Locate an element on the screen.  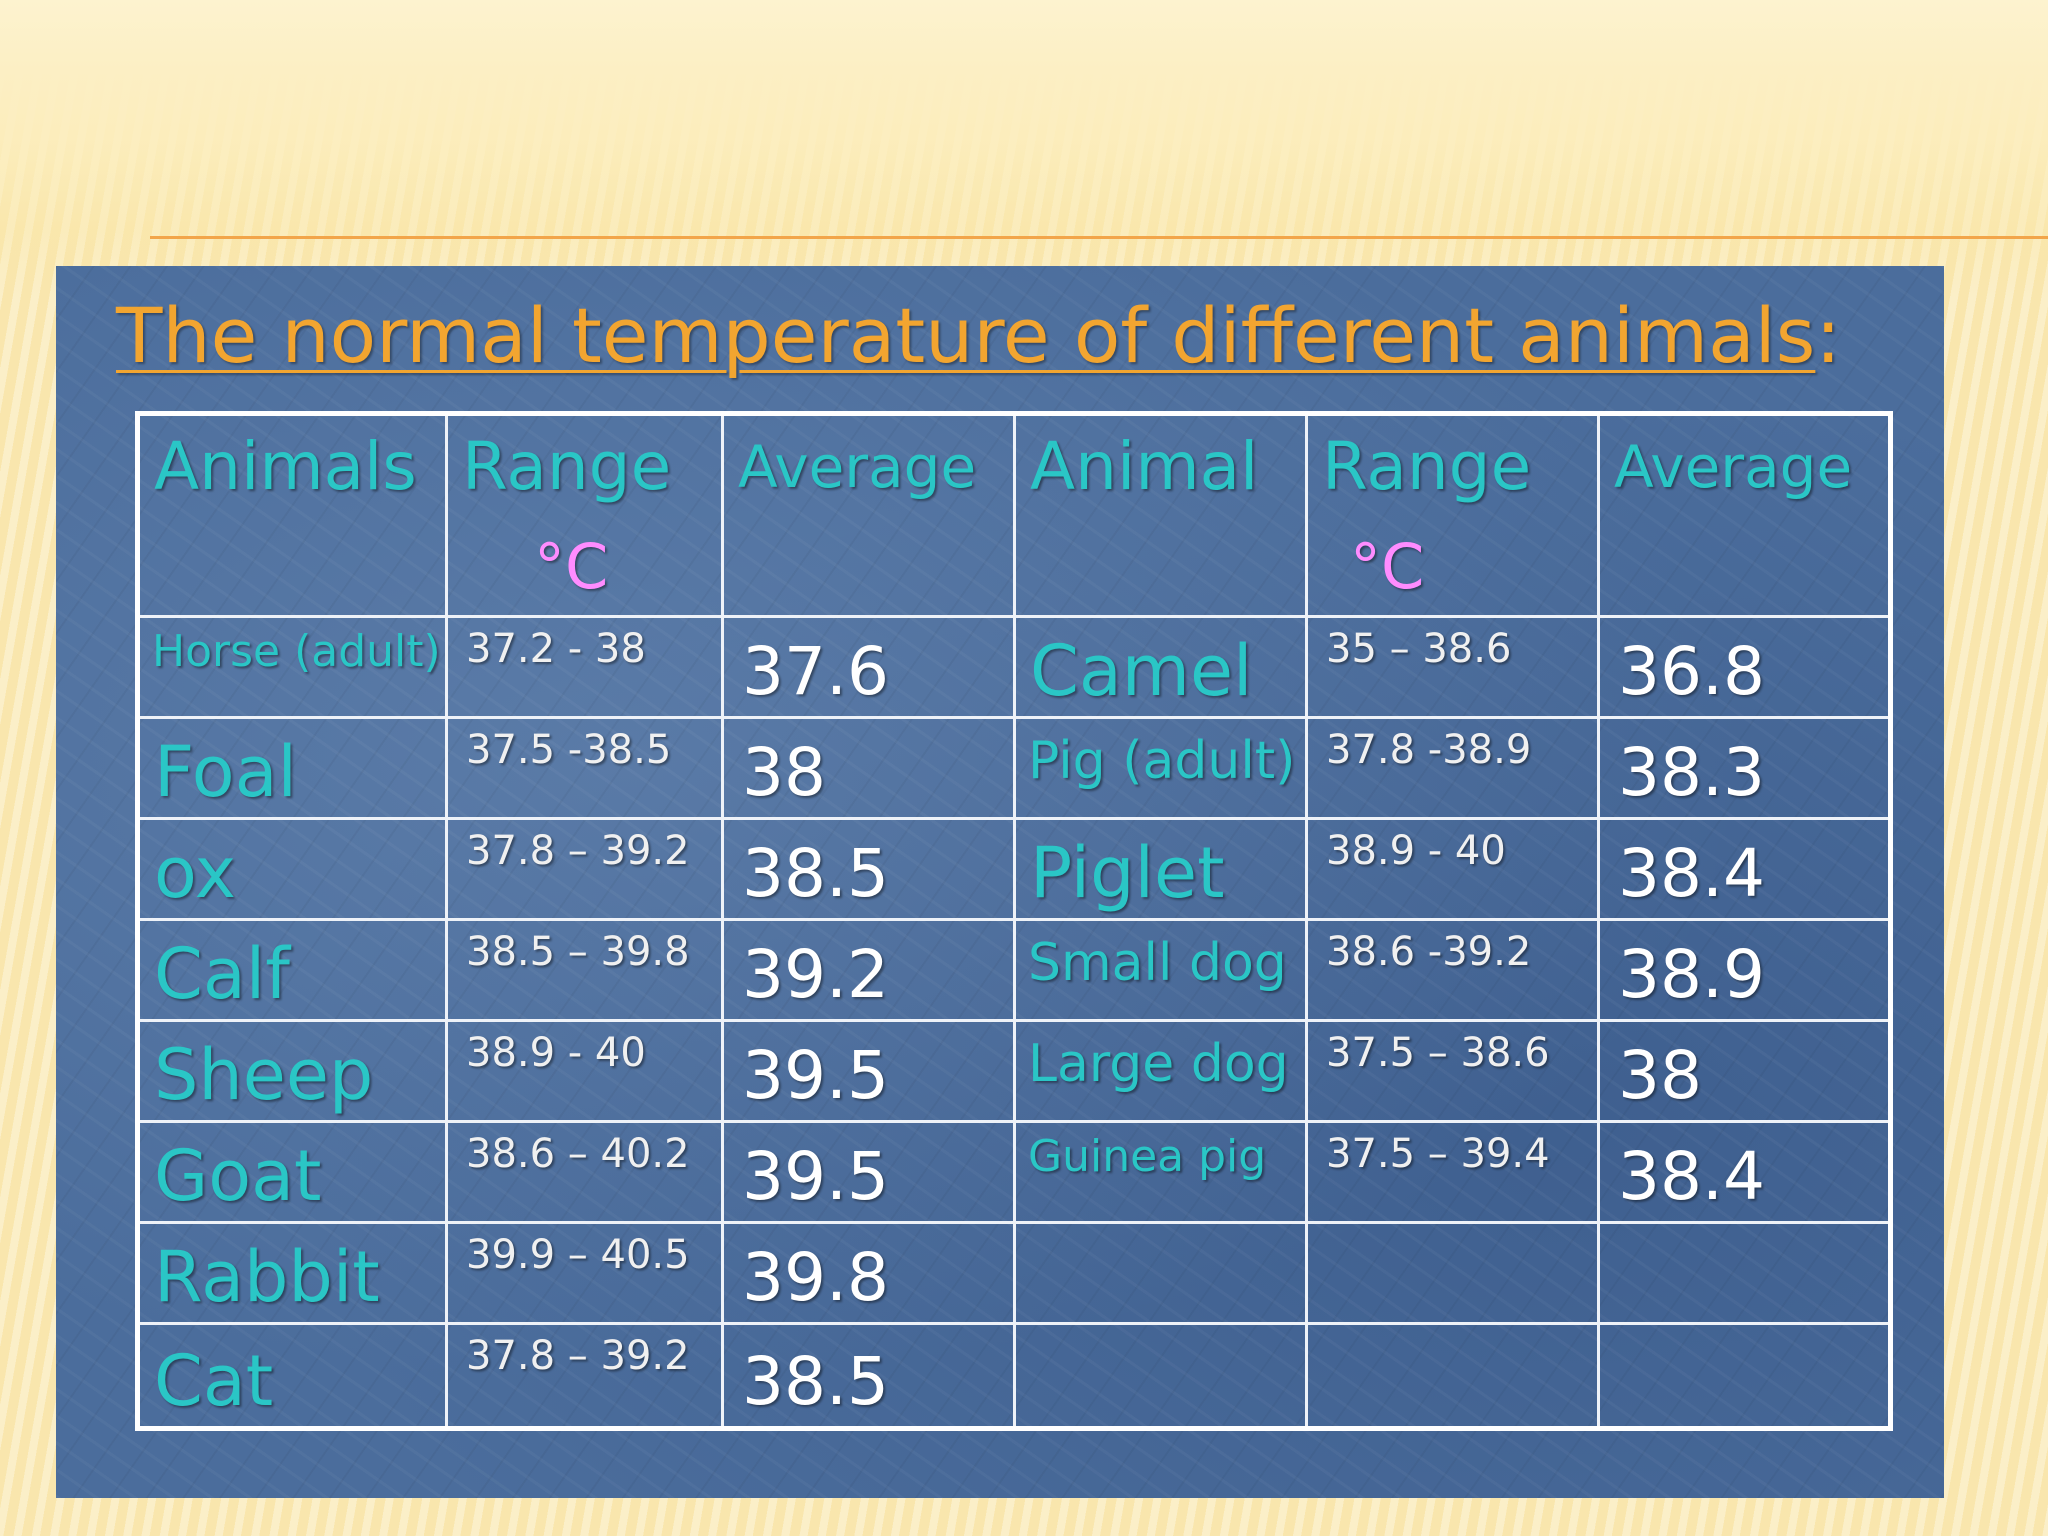
header-animal-label: Animal is located at coordinates (1144, 466).